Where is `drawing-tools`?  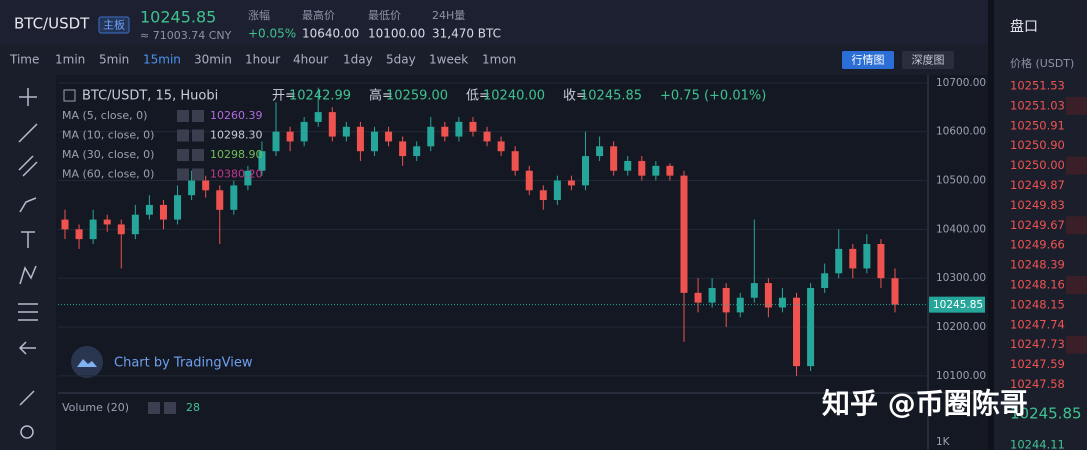 drawing-tools is located at coordinates (28, 263).